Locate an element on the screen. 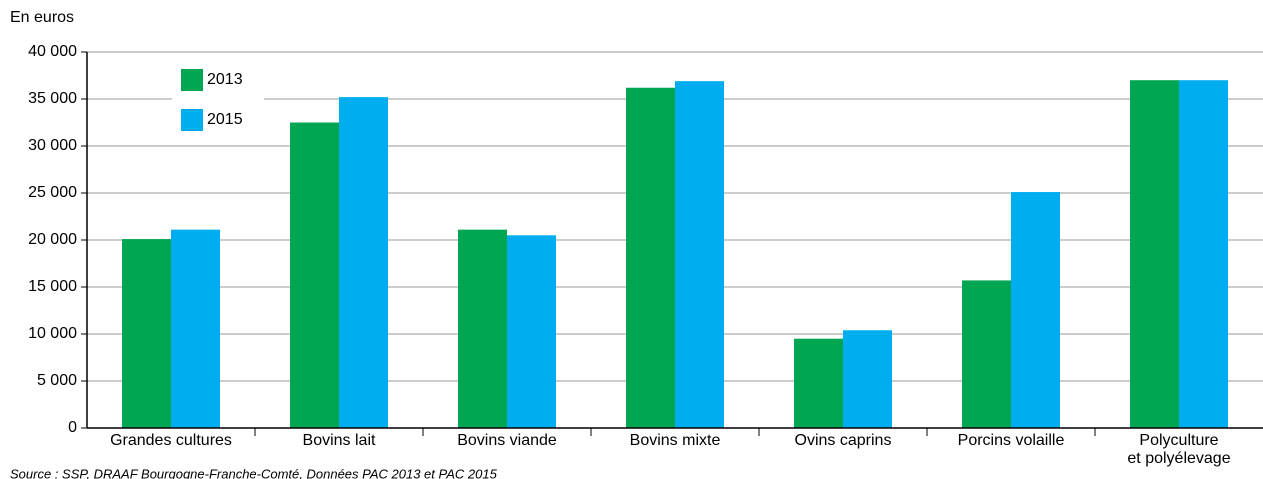  x-tick-label: Bovins viande is located at coordinates (507, 440).